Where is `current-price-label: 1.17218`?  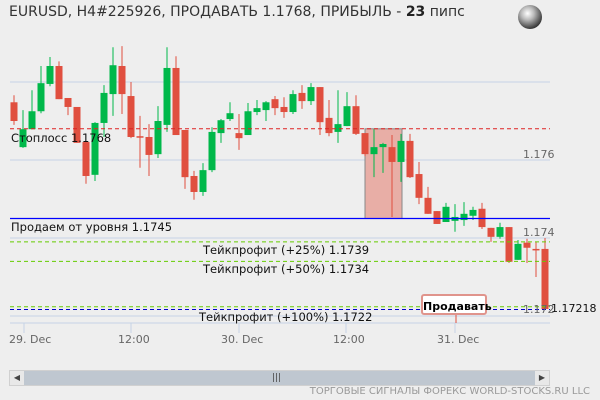 current-price-label: 1.17218 is located at coordinates (574, 308).